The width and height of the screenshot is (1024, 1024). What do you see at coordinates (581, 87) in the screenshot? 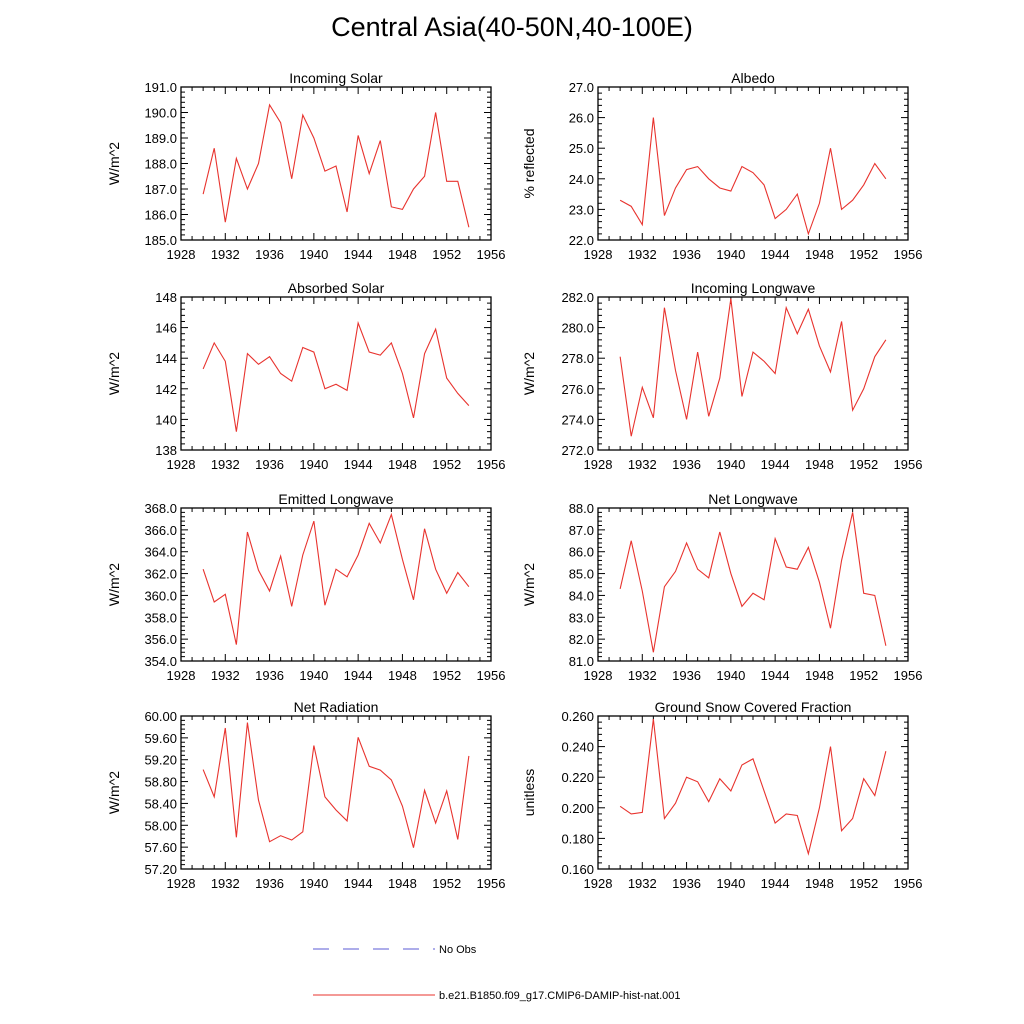
I see `y-tick-label: 27.0` at bounding box center [581, 87].